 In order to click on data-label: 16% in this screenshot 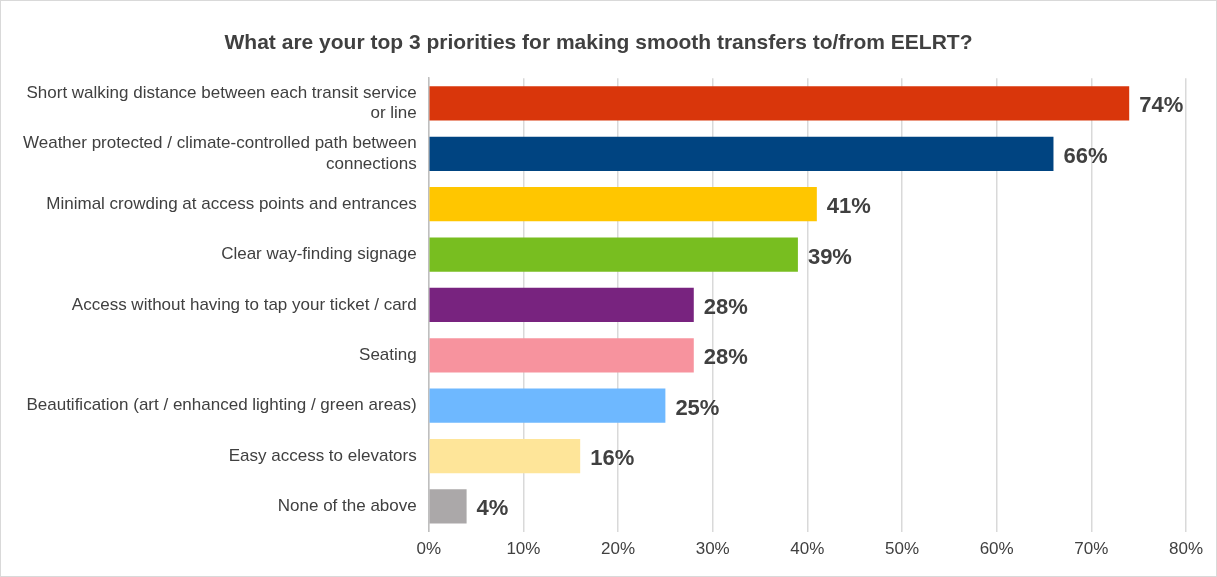, I will do `click(612, 458)`.